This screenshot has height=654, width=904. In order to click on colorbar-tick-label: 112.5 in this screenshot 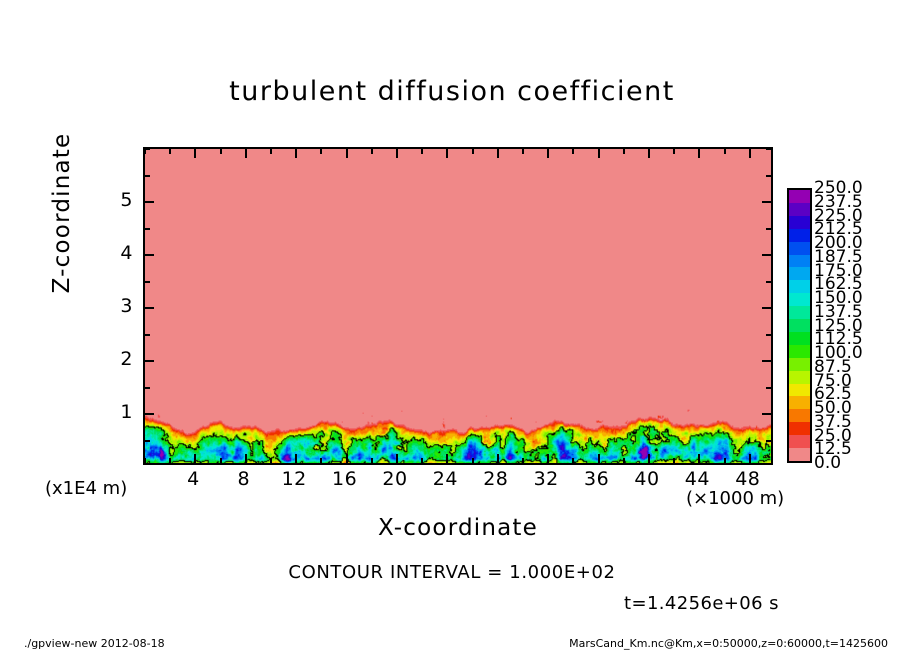, I will do `click(838, 339)`.